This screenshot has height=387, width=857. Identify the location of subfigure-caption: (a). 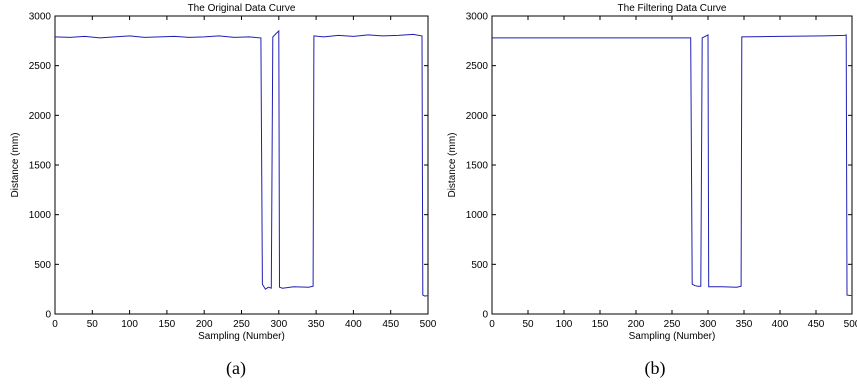
(236, 368).